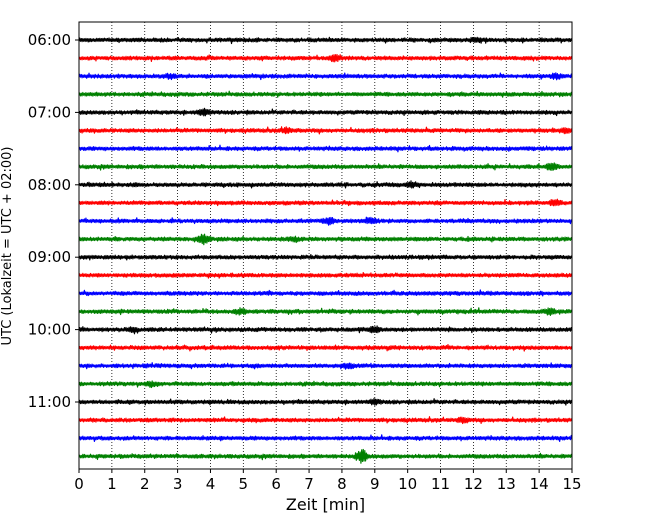 The width and height of the screenshot is (650, 520). What do you see at coordinates (244, 484) in the screenshot?
I see `x-tick-label: 5` at bounding box center [244, 484].